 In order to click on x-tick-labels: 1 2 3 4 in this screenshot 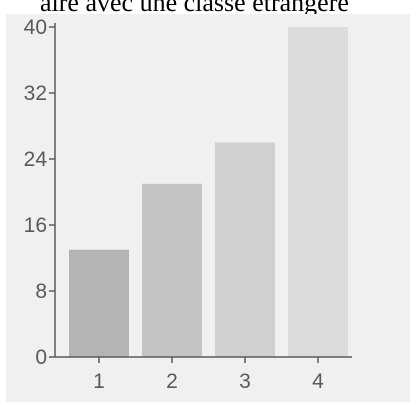, I will do `click(208, 381)`.